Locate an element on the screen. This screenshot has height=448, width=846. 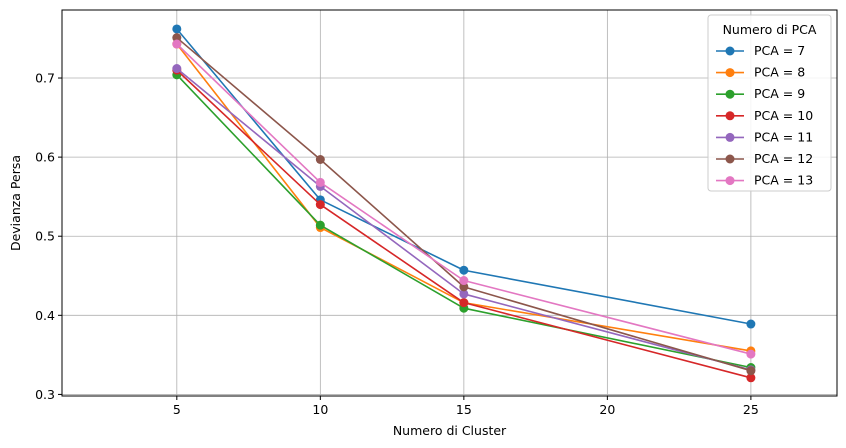
x-tick-label: 15 is located at coordinates (464, 409).